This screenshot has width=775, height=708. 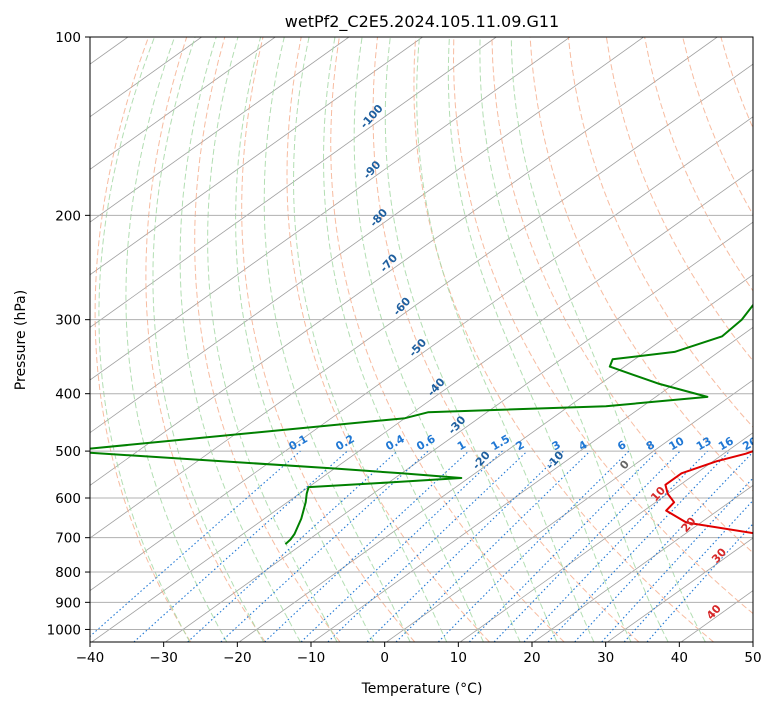 I want to click on x-tick-label: 0, so click(x=384, y=658).